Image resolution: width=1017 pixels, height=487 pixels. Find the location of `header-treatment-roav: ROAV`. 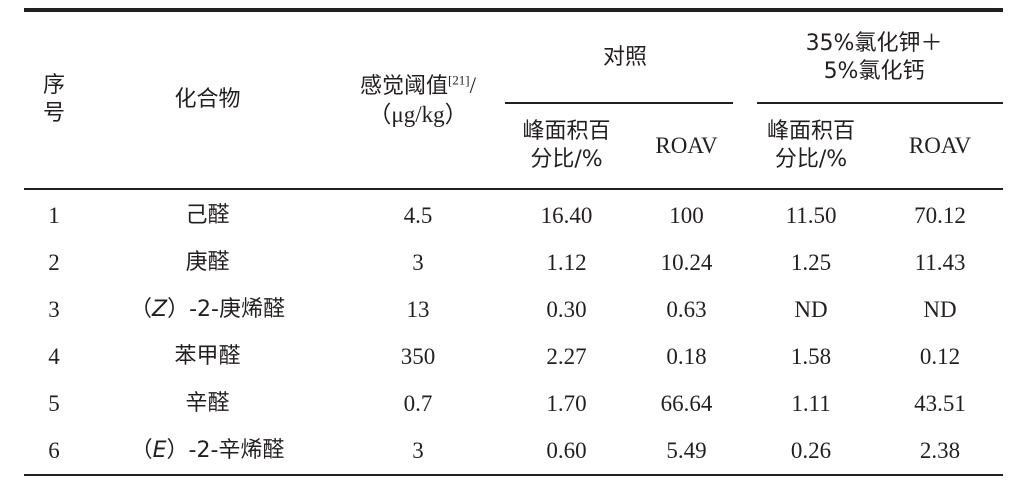

header-treatment-roav: ROAV is located at coordinates (940, 147).